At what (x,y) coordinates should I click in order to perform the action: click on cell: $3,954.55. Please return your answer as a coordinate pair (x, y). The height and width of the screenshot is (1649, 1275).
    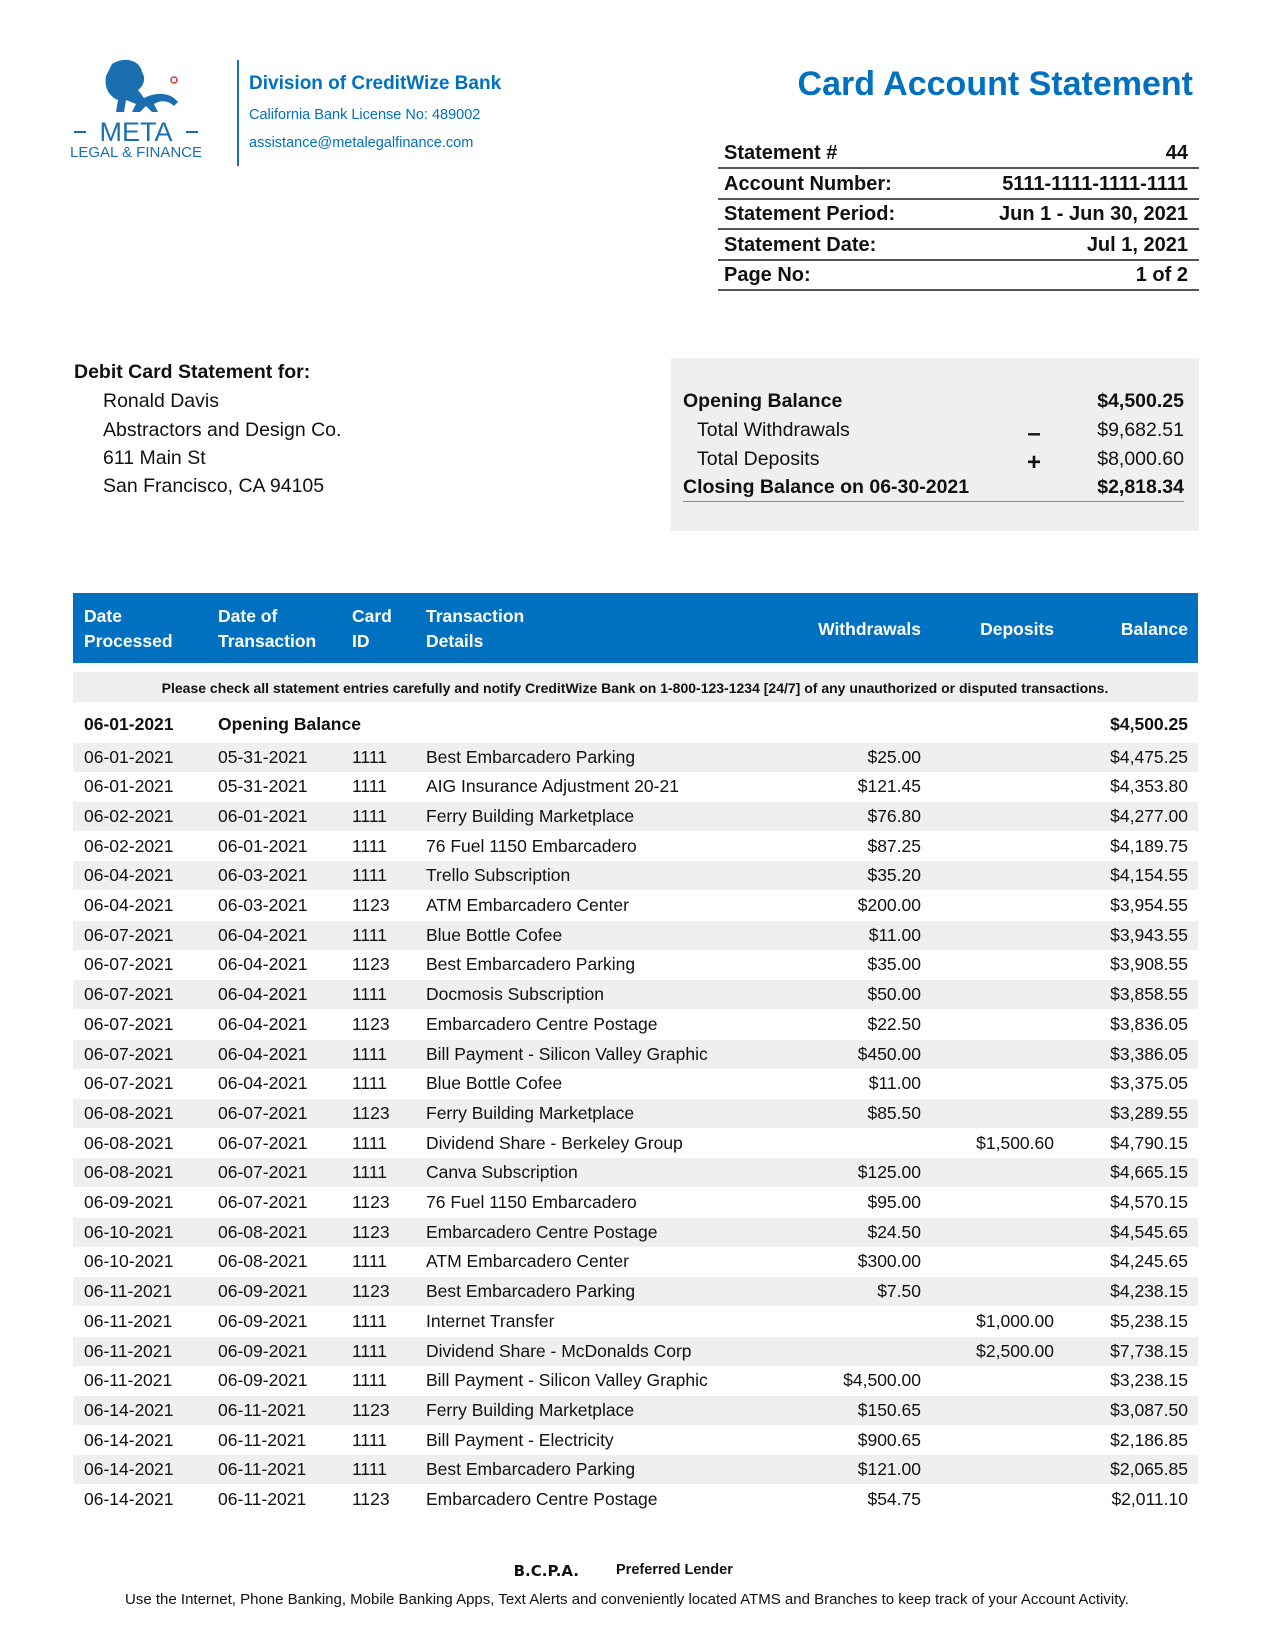
    Looking at the image, I should click on (1149, 905).